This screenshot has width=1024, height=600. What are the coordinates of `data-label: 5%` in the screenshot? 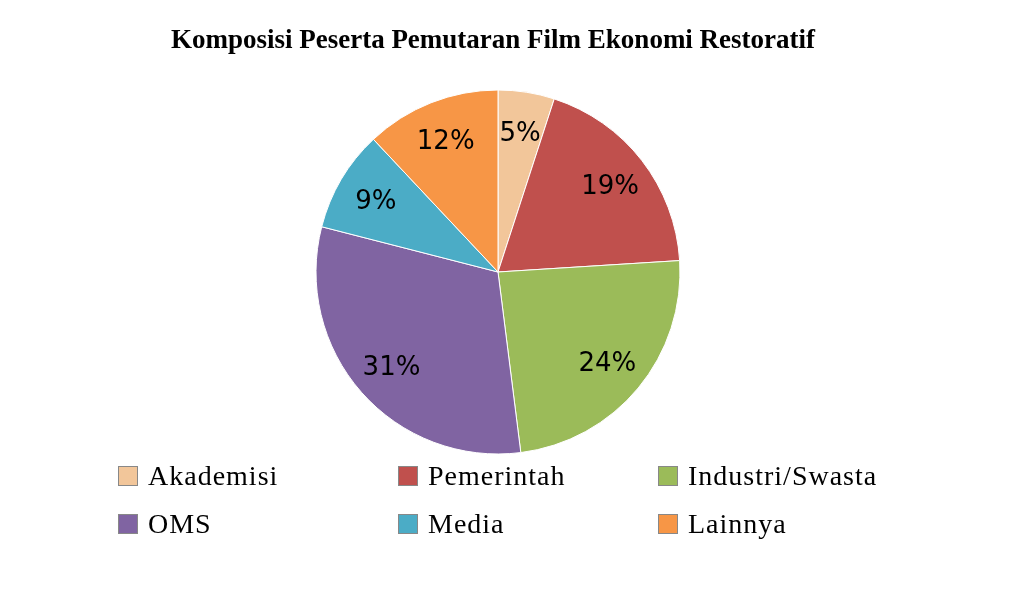 It's located at (520, 131).